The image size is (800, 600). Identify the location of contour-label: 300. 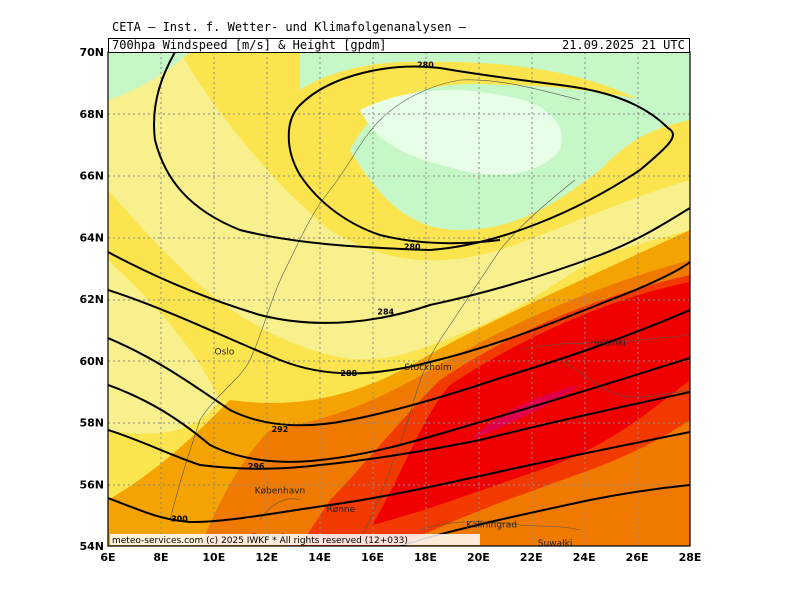
(179, 518).